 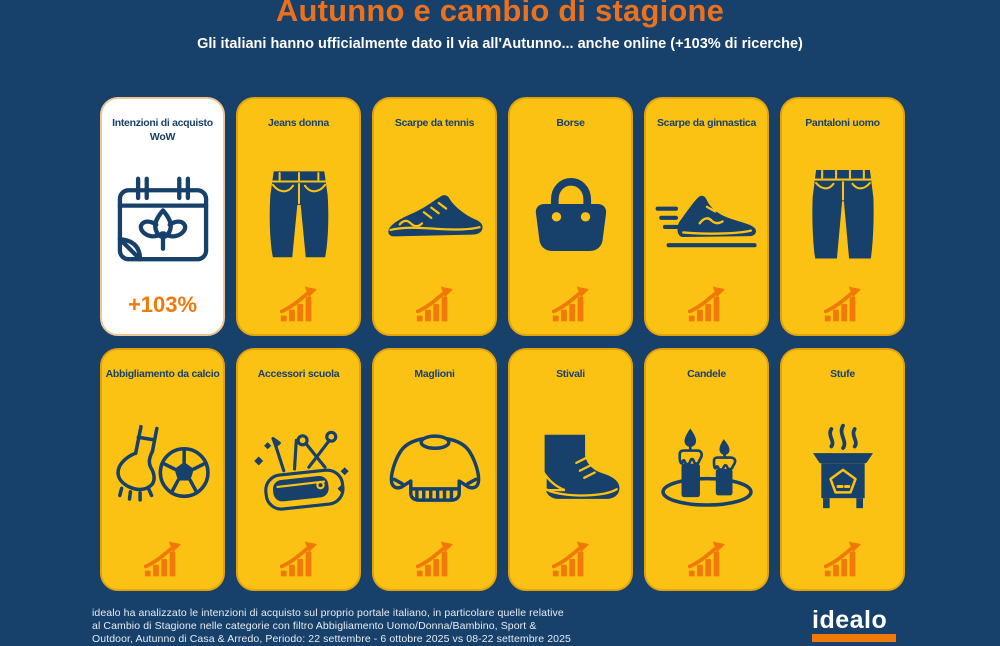 What do you see at coordinates (162, 304) in the screenshot?
I see `wow-growth-value: +103%` at bounding box center [162, 304].